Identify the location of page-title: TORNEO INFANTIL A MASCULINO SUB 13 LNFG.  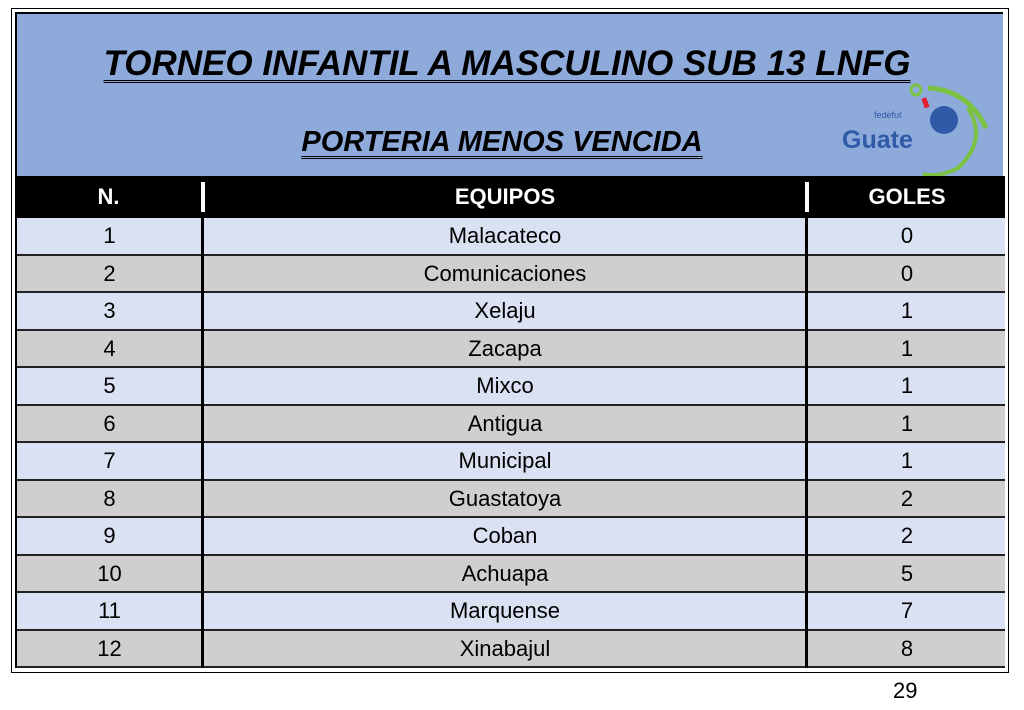
(507, 63).